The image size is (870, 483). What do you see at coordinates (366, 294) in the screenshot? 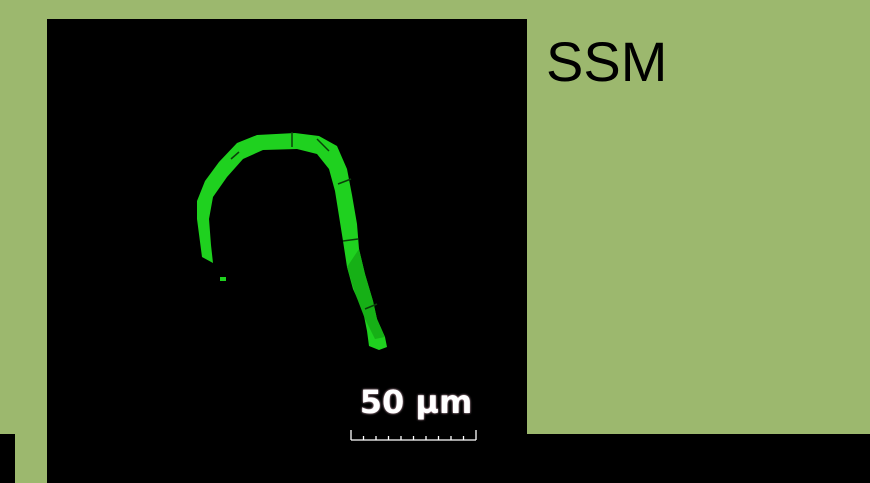
I see `filament-dark-segment` at bounding box center [366, 294].